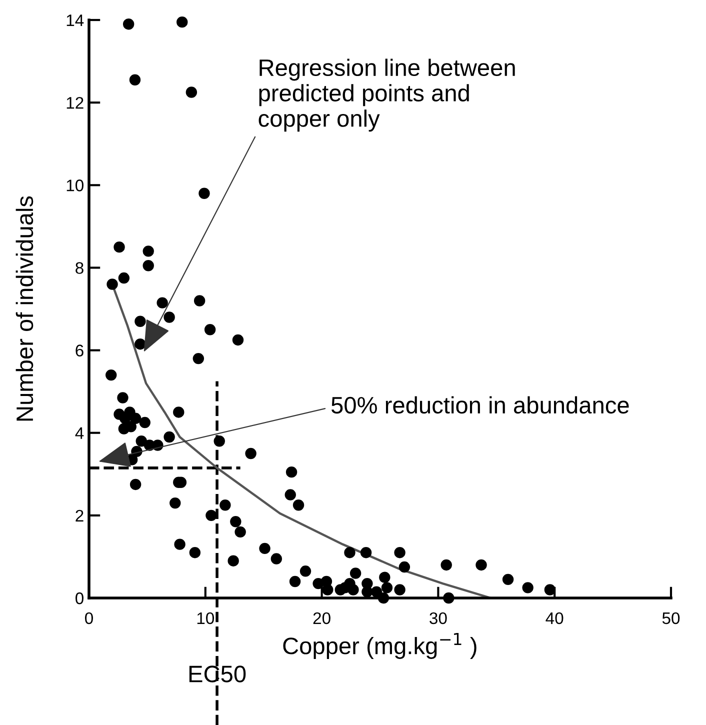 Image resolution: width=706 pixels, height=725 pixels. What do you see at coordinates (75, 102) in the screenshot?
I see `y-tick-label: 12` at bounding box center [75, 102].